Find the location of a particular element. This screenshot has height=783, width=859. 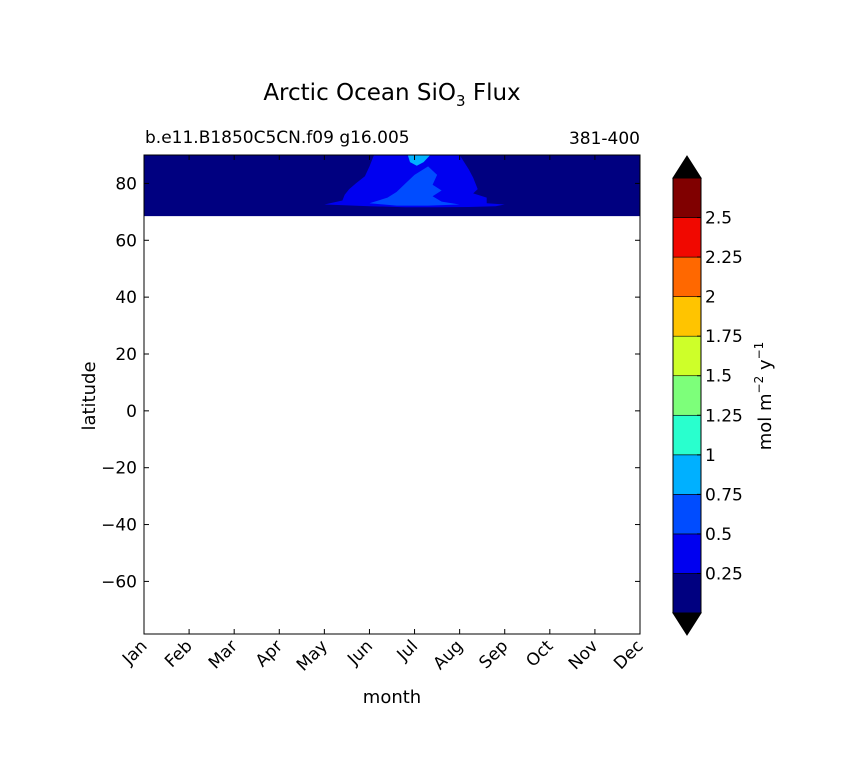

x-tick-label: Jul is located at coordinates (407, 650).